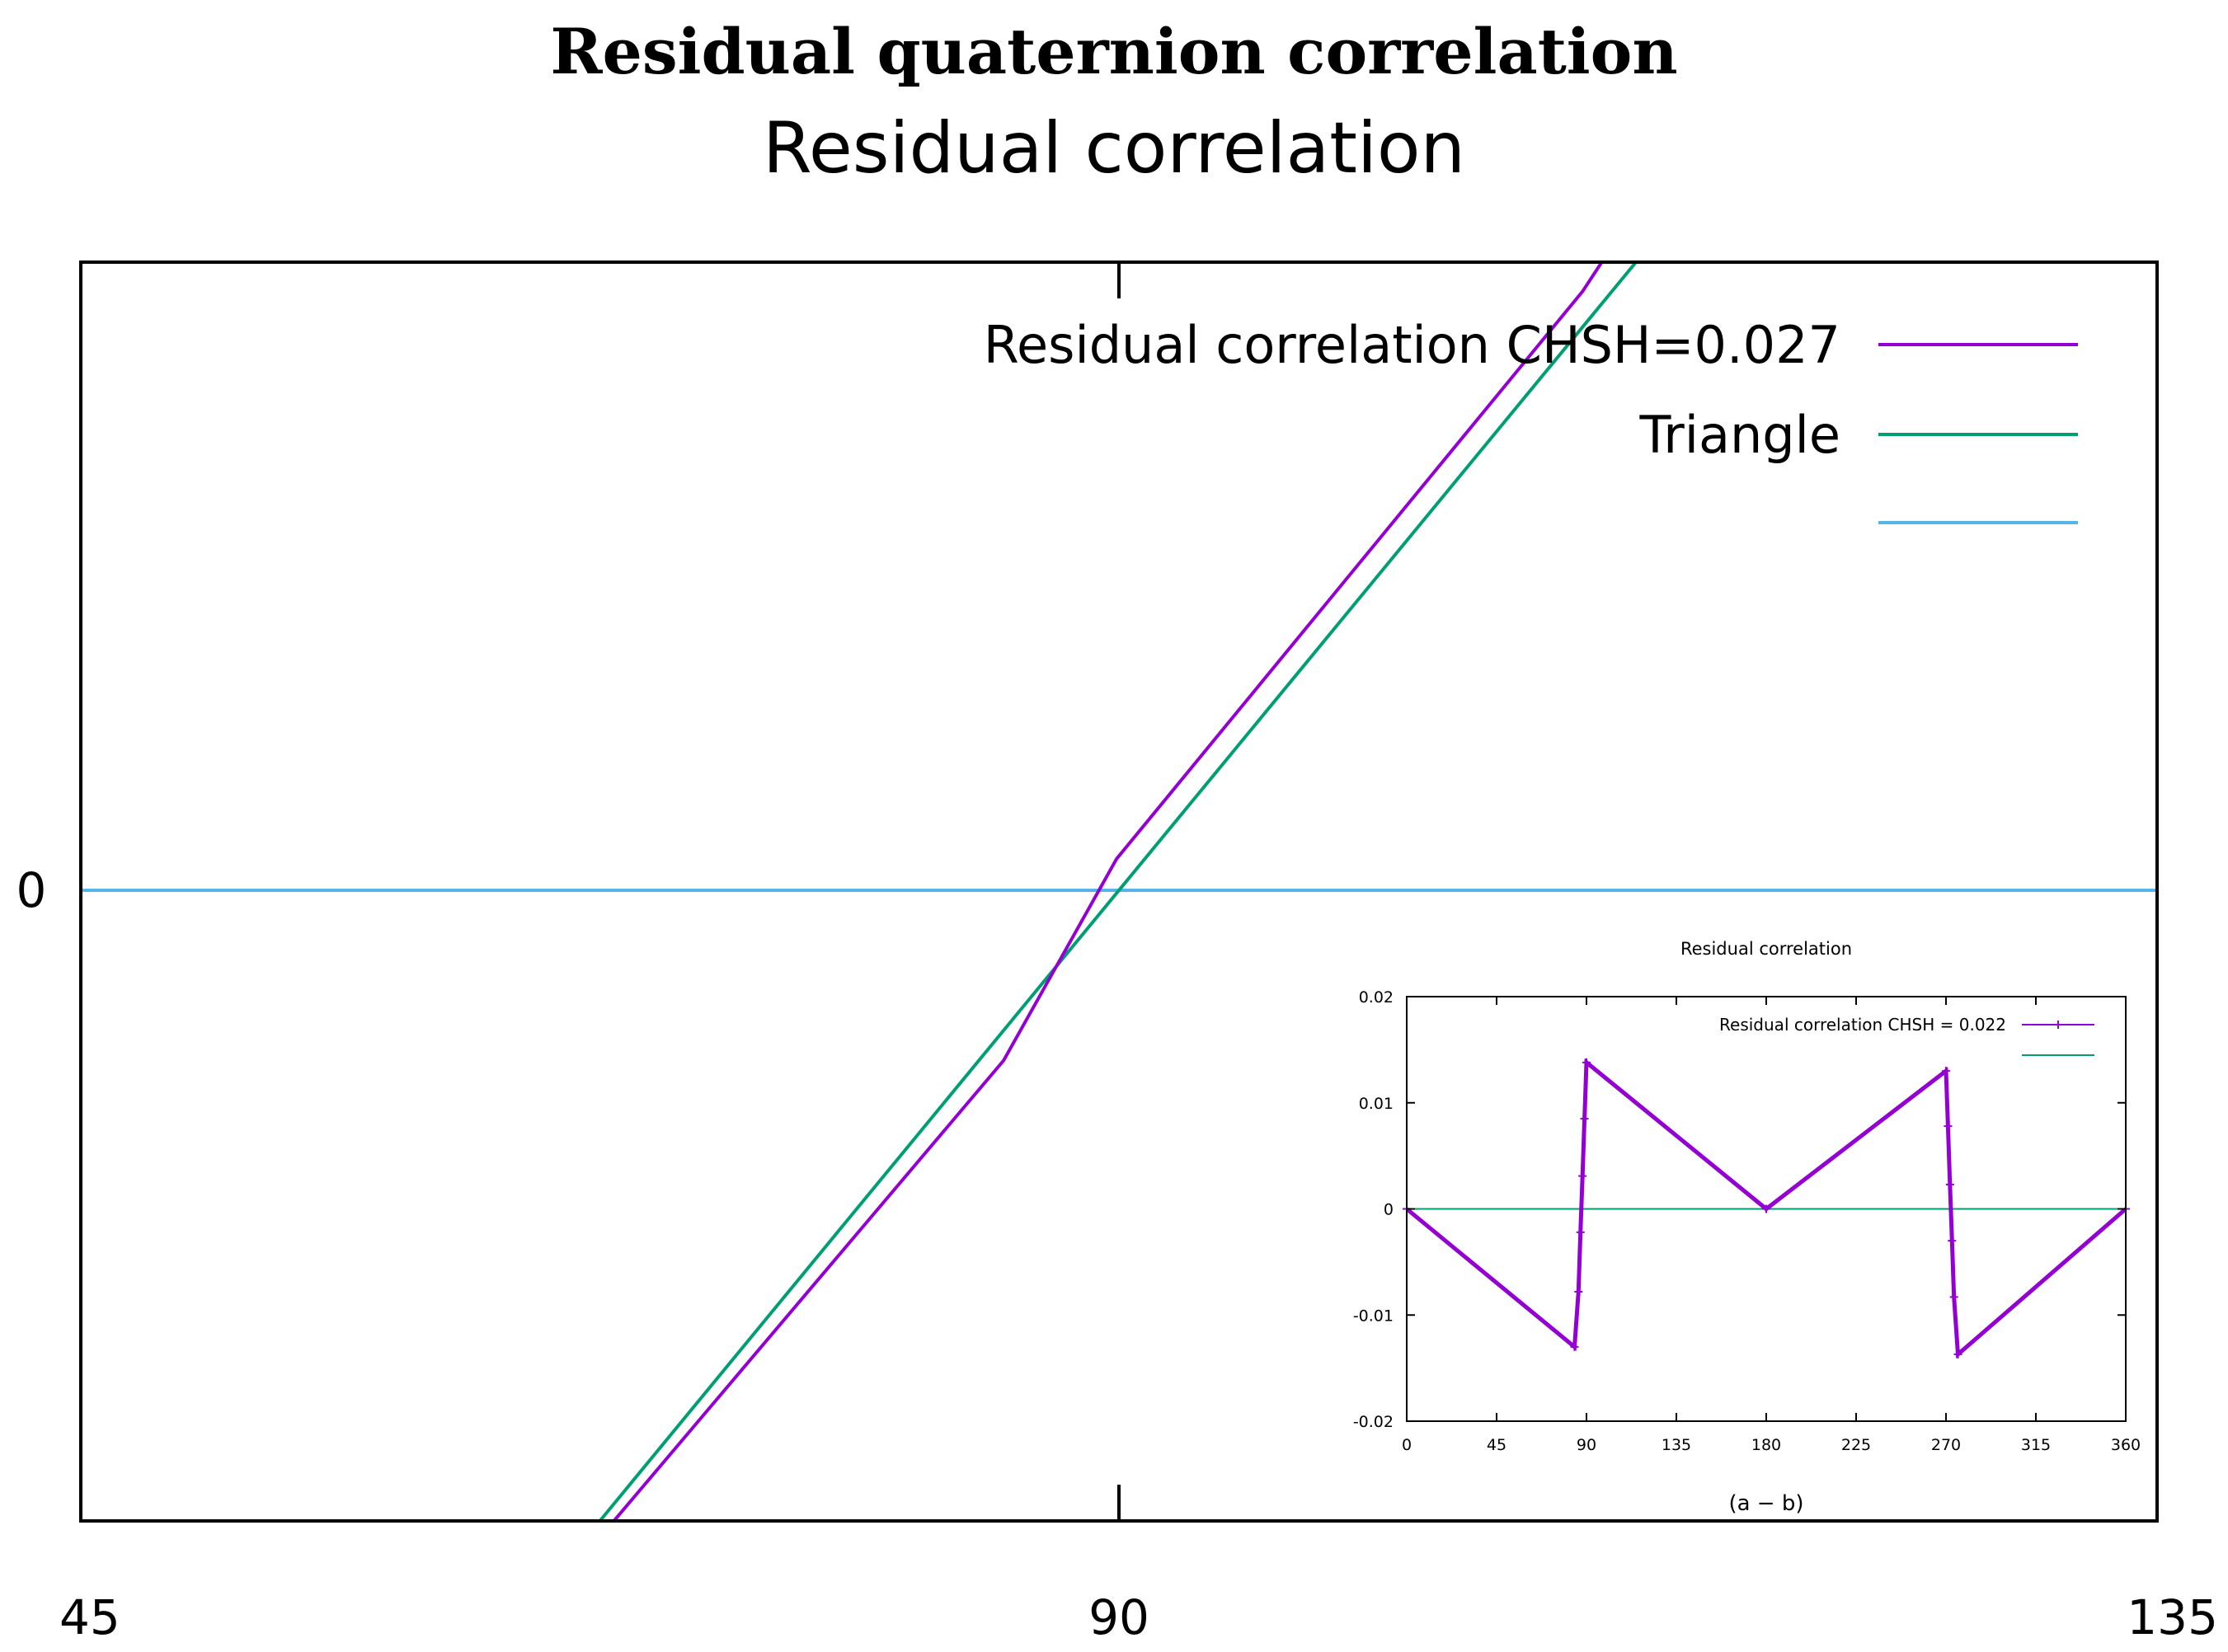 The image size is (2228, 1652). What do you see at coordinates (2036, 1445) in the screenshot?
I see `inset-x-tick-label: 315` at bounding box center [2036, 1445].